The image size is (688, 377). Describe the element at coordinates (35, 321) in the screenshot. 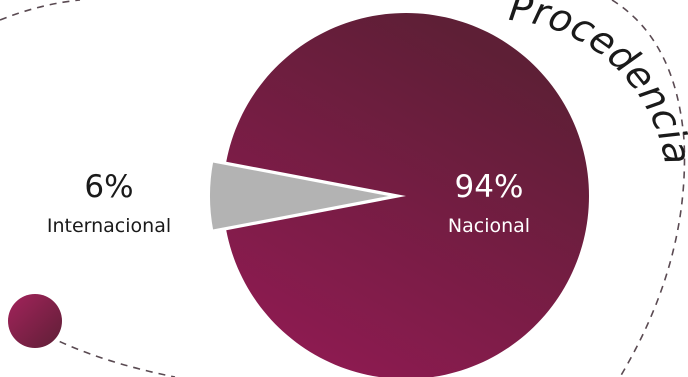

I see `accent-dot` at that location.